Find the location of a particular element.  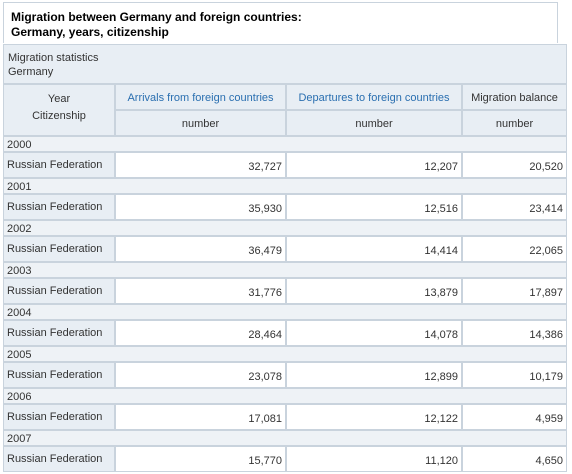

table-cell: 36,479 is located at coordinates (200, 249).